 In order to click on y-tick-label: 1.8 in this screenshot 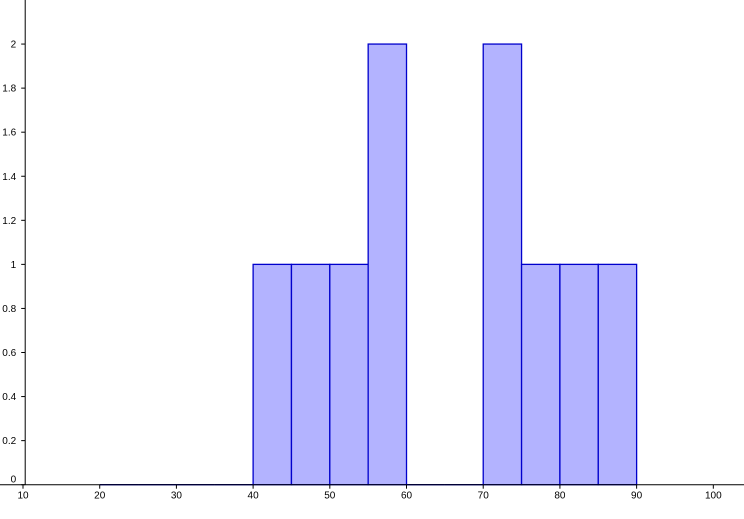, I will do `click(9, 89)`.